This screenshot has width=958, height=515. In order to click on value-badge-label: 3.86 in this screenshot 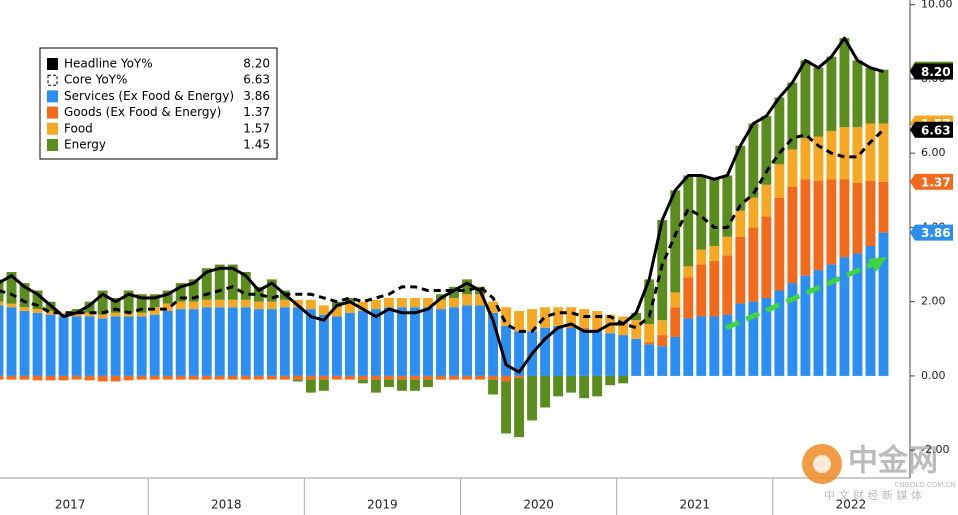, I will do `click(936, 233)`.